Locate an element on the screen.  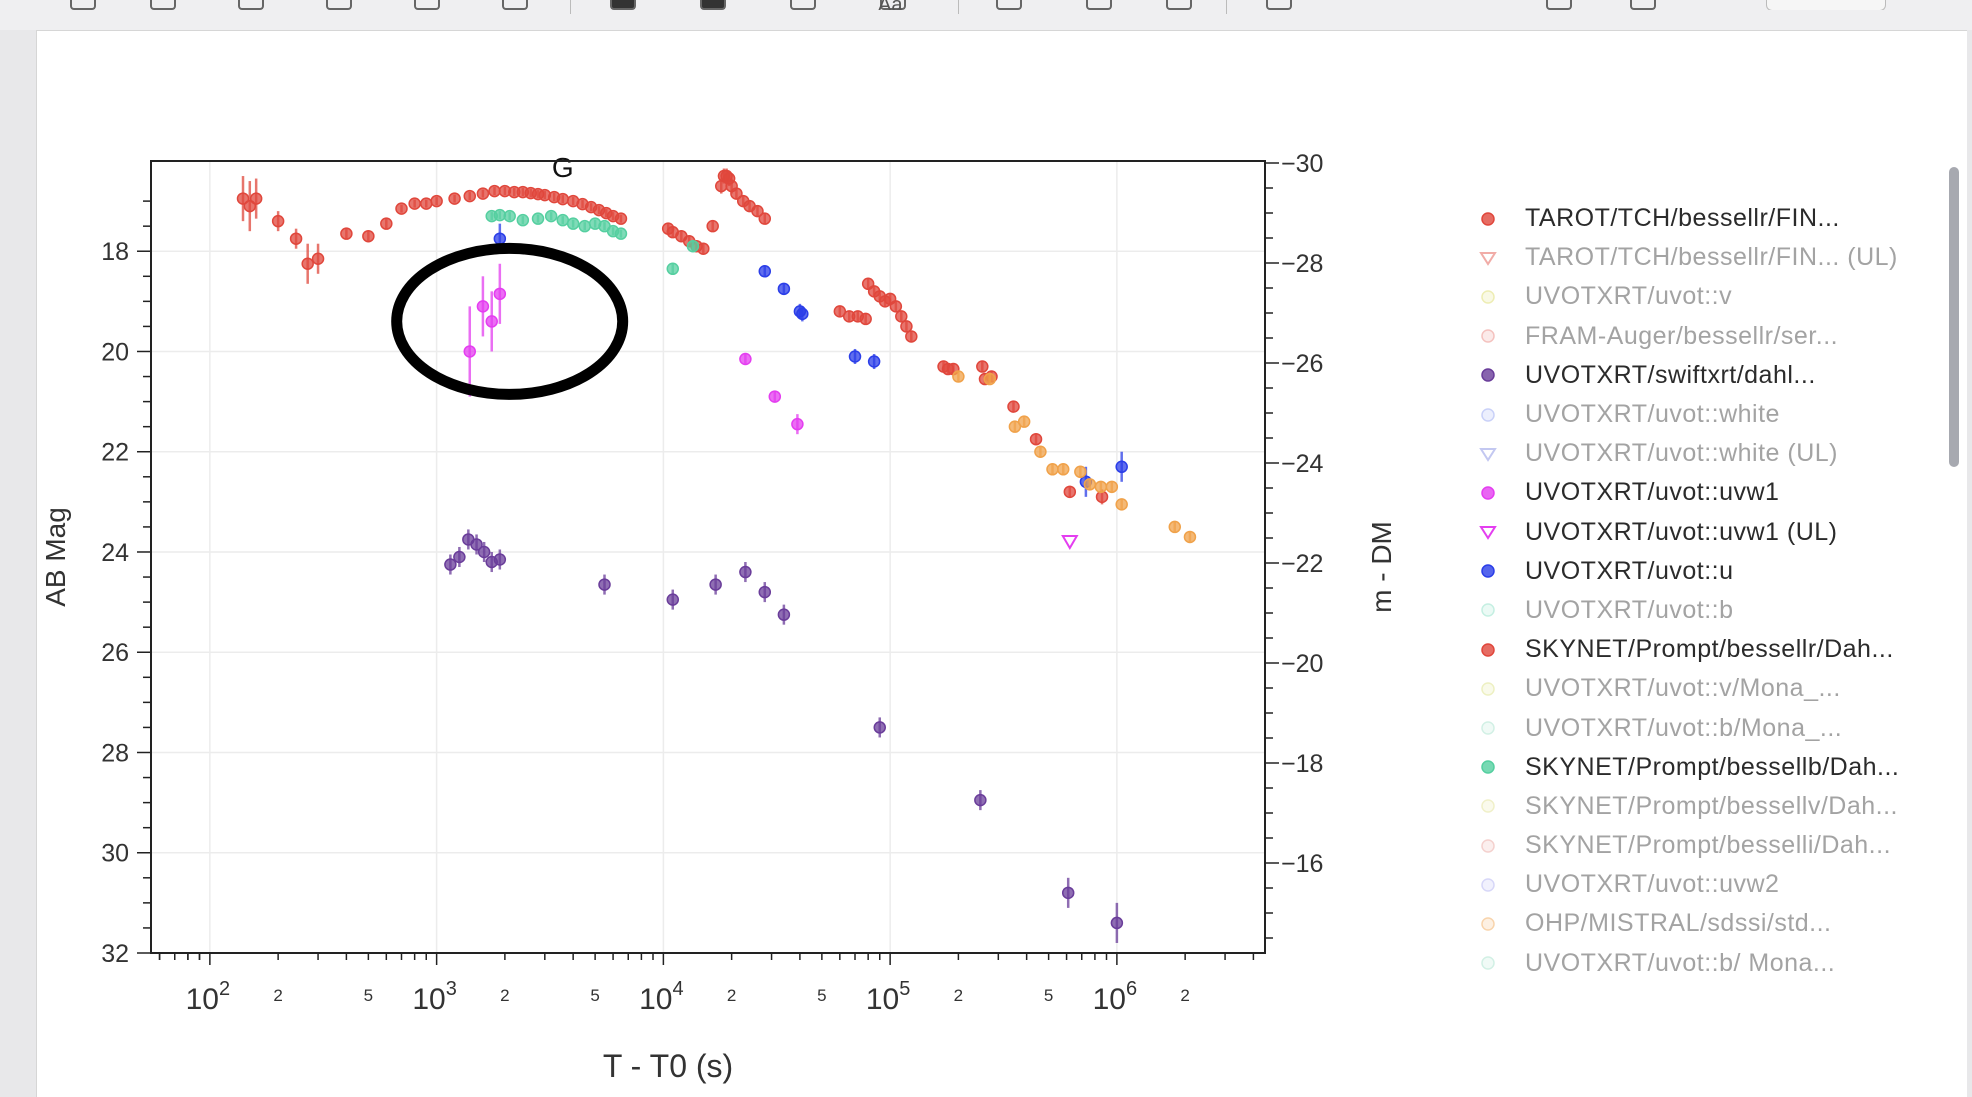
legend-item: UVOTXRT/uvot::uvw1 (UL) is located at coordinates (1713, 532).